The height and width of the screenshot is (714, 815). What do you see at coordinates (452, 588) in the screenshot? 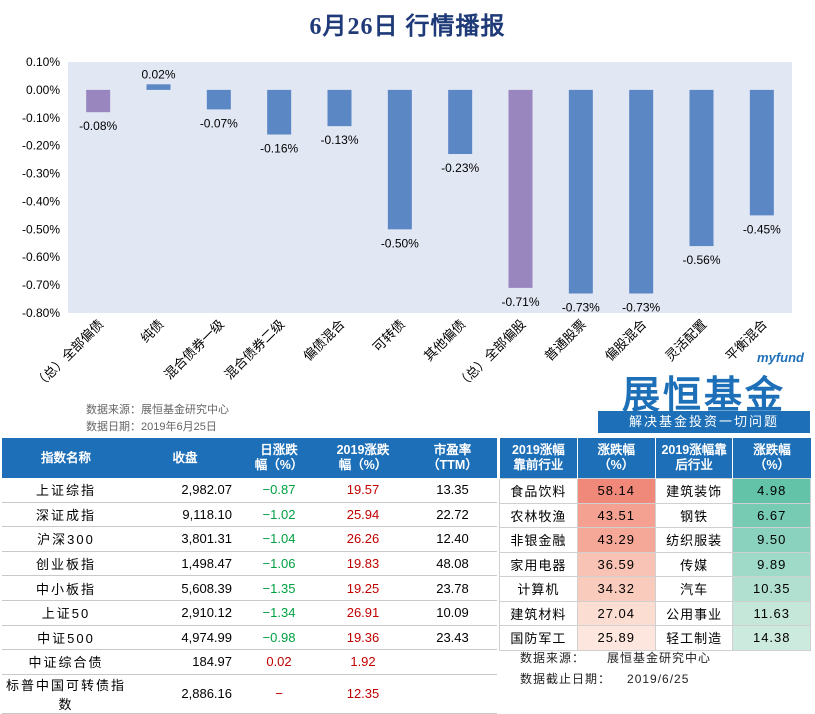
I see `index-pe-cell: 23.78` at bounding box center [452, 588].